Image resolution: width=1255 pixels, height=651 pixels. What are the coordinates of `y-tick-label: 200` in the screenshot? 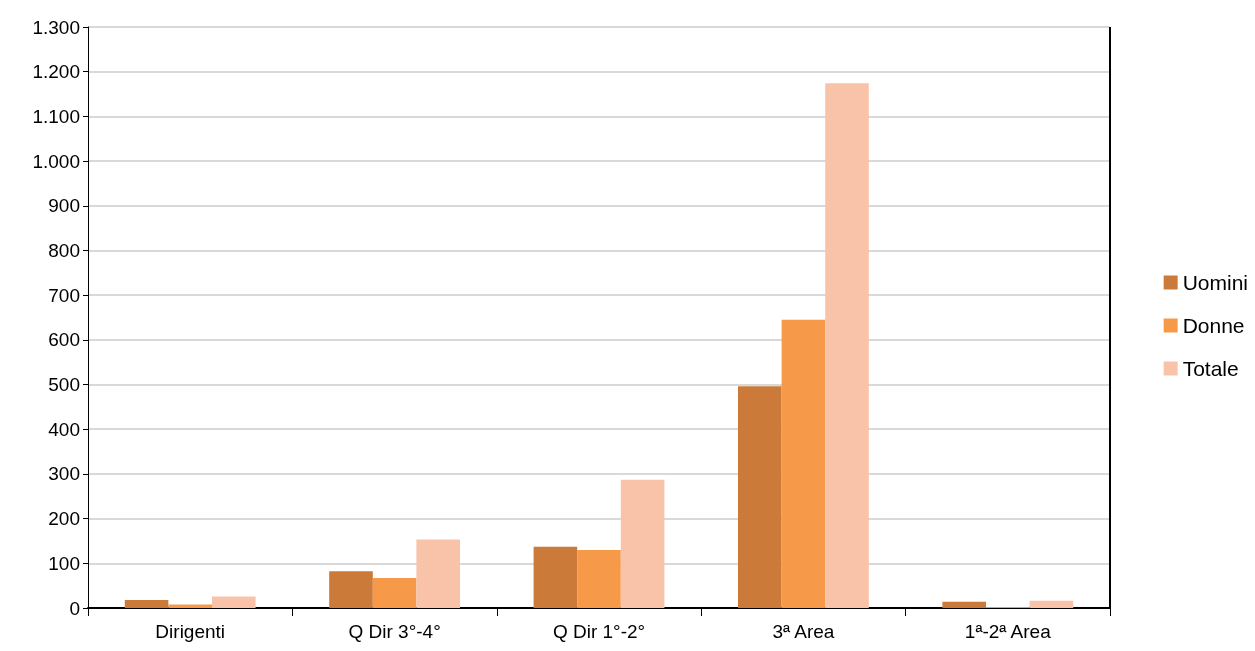 It's located at (64, 519).